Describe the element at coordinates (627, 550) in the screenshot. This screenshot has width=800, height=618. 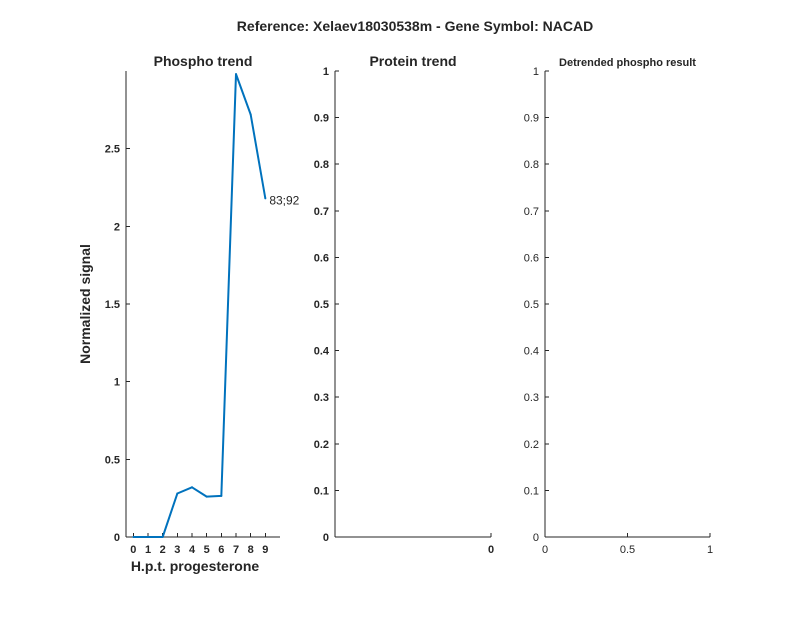
I see `x-tick-label: 0.5` at that location.